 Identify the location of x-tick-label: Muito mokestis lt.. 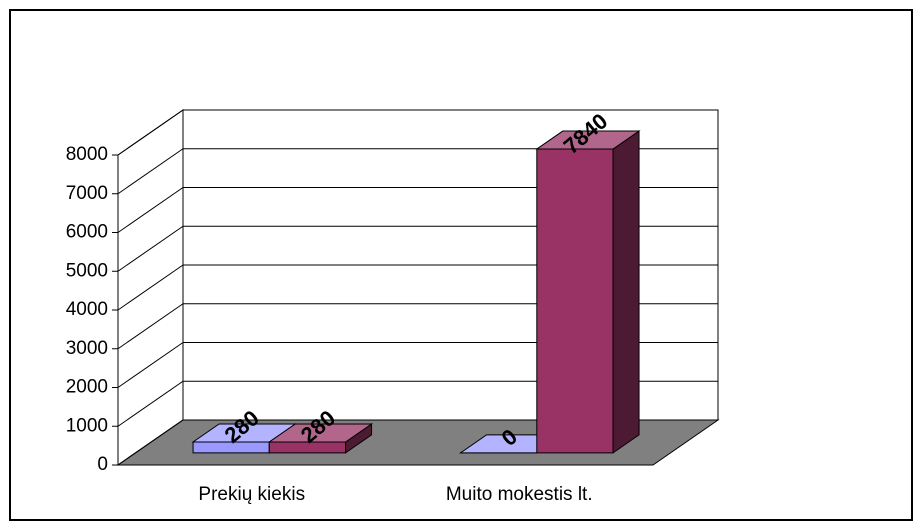
(519, 494).